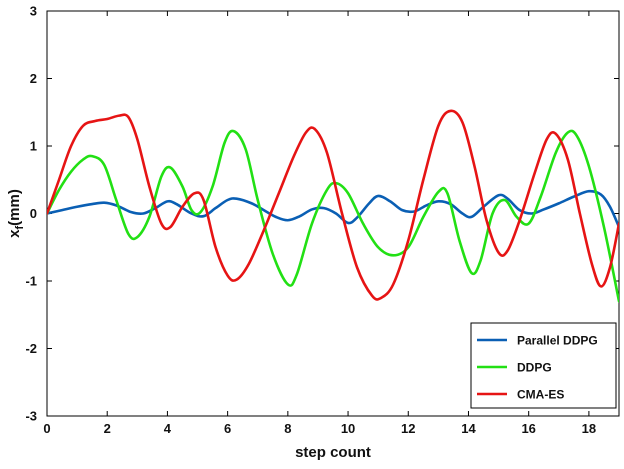  What do you see at coordinates (287, 428) in the screenshot?
I see `x-tick-label: 8` at bounding box center [287, 428].